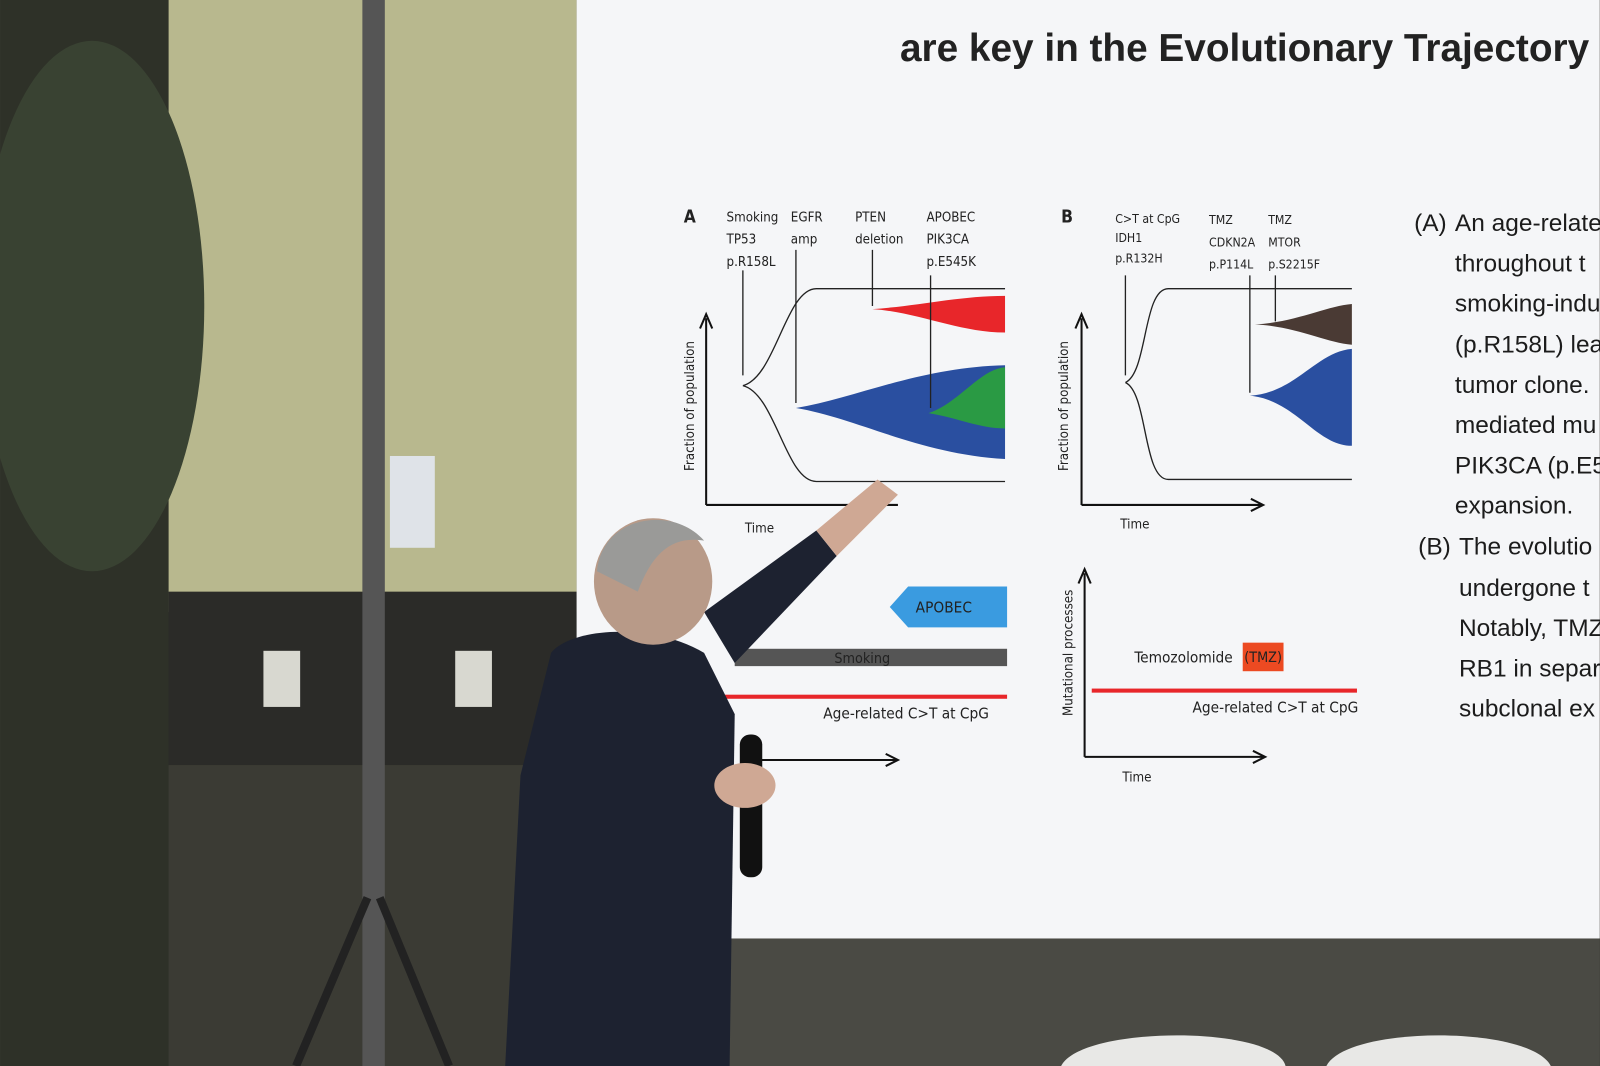 Image resolution: width=1600 pixels, height=1066 pixels. What do you see at coordinates (947, 240) in the screenshot?
I see `event-label: PIK3CA` at bounding box center [947, 240].